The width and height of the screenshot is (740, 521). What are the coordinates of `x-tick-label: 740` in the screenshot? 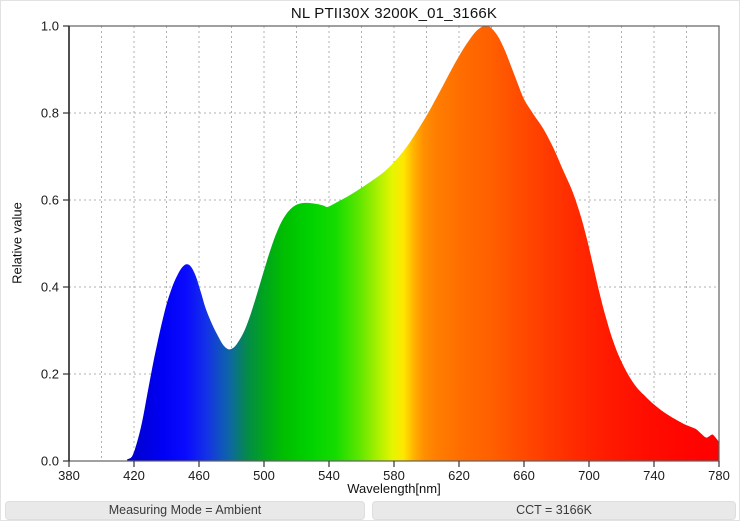 It's located at (654, 475).